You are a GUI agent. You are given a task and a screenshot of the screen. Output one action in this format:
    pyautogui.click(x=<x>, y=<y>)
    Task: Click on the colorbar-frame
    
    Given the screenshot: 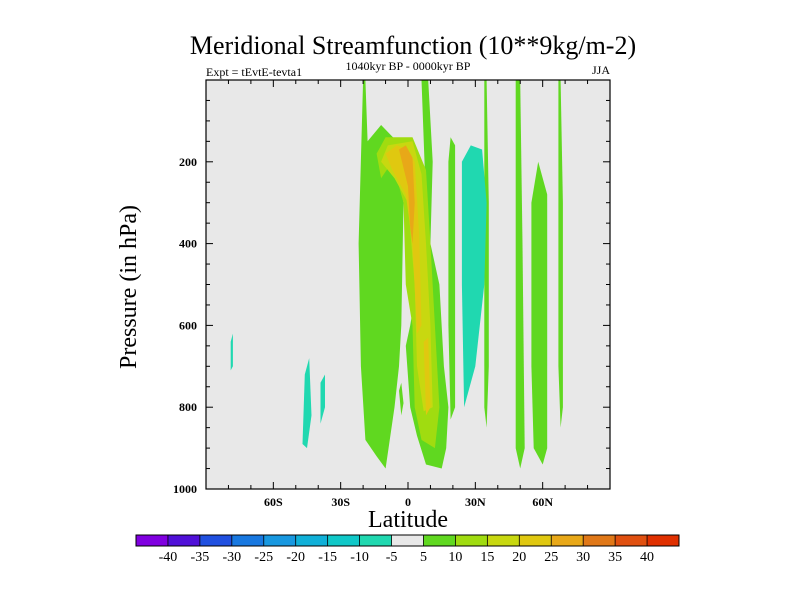 What is the action you would take?
    pyautogui.click(x=407, y=540)
    